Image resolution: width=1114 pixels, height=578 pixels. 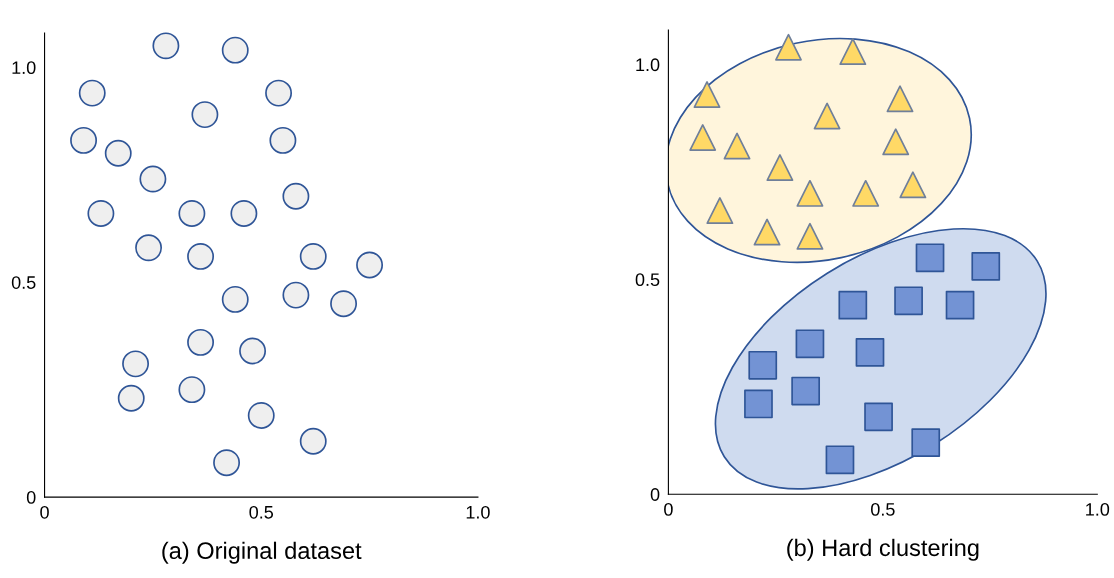 What do you see at coordinates (883, 549) in the screenshot?
I see `x-axis-title: (b) Hard clustering` at bounding box center [883, 549].